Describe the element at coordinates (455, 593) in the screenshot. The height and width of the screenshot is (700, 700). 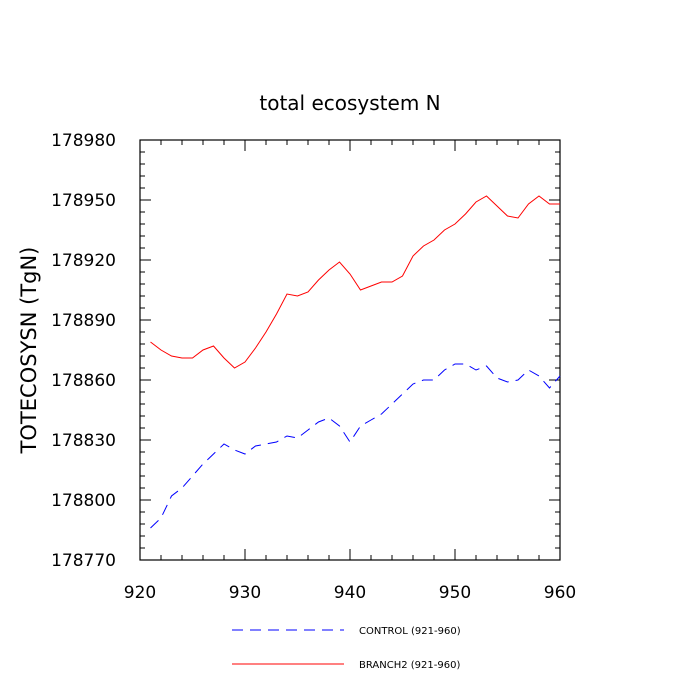
I see `x-tick-label: 950` at that location.